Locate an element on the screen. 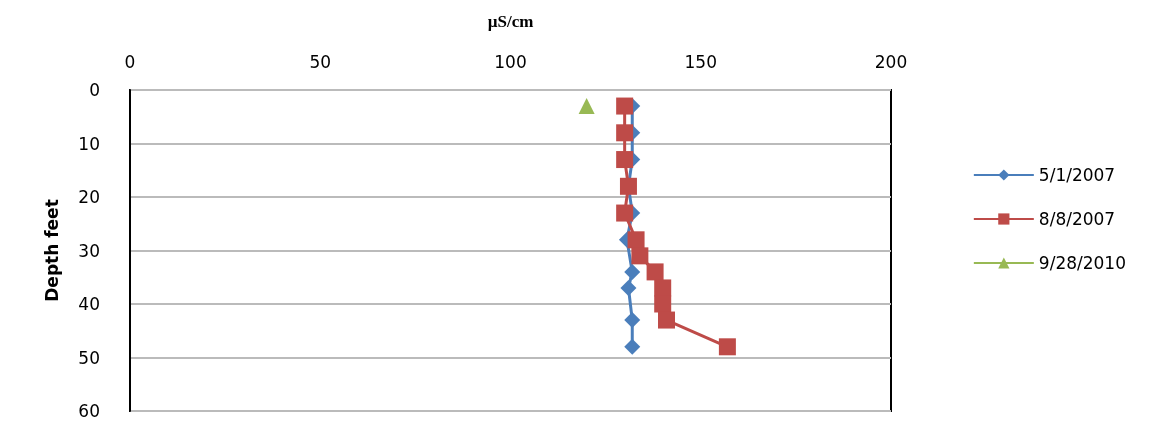 The width and height of the screenshot is (1151, 438). legend-label: 8/8/2007 is located at coordinates (1077, 219).